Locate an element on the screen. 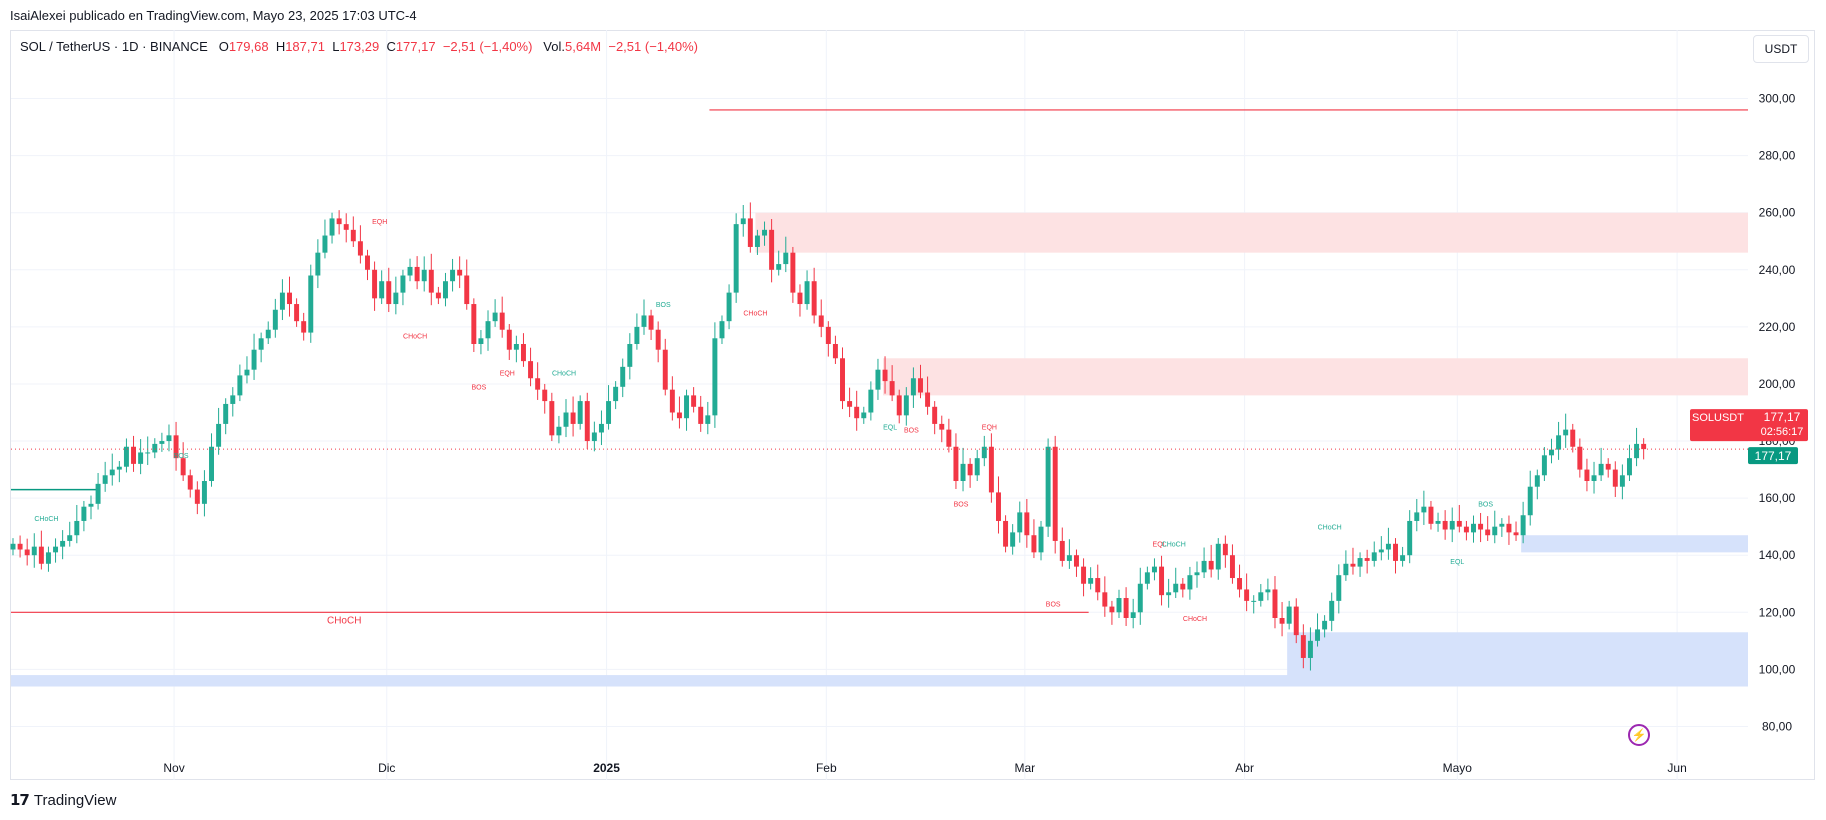 The width and height of the screenshot is (1826, 820). x-tick-label: Abr is located at coordinates (1244, 768).